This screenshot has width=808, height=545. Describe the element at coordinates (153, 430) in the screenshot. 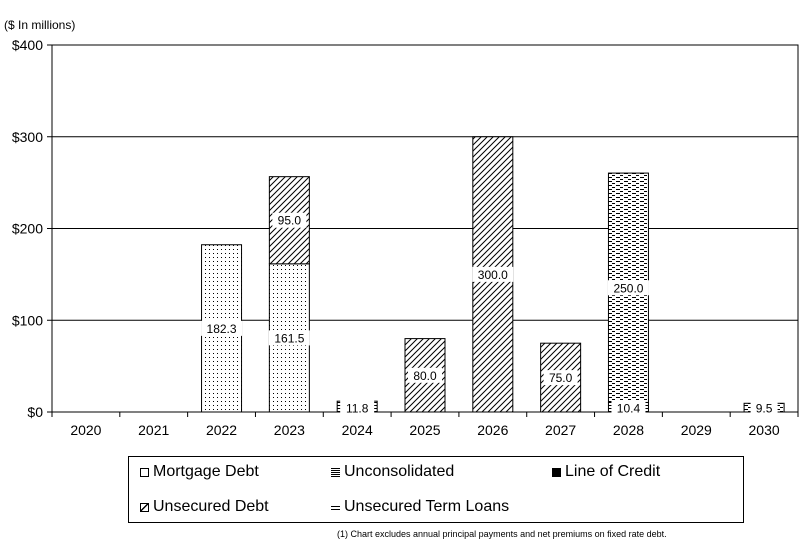

I see `x-tick-label: 2021` at that location.